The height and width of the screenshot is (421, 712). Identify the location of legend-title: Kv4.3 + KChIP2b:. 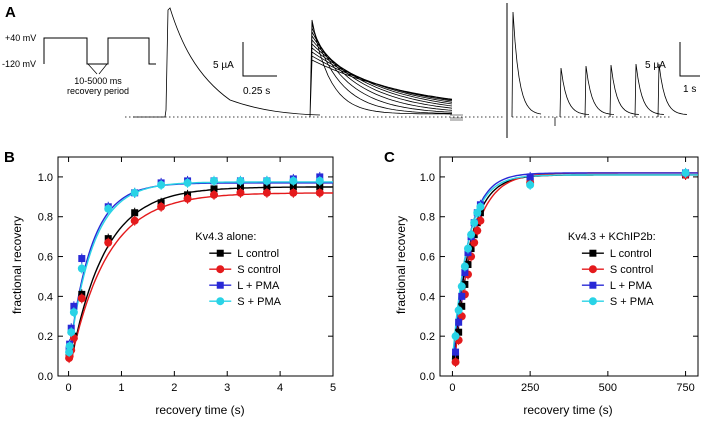
(612, 237).